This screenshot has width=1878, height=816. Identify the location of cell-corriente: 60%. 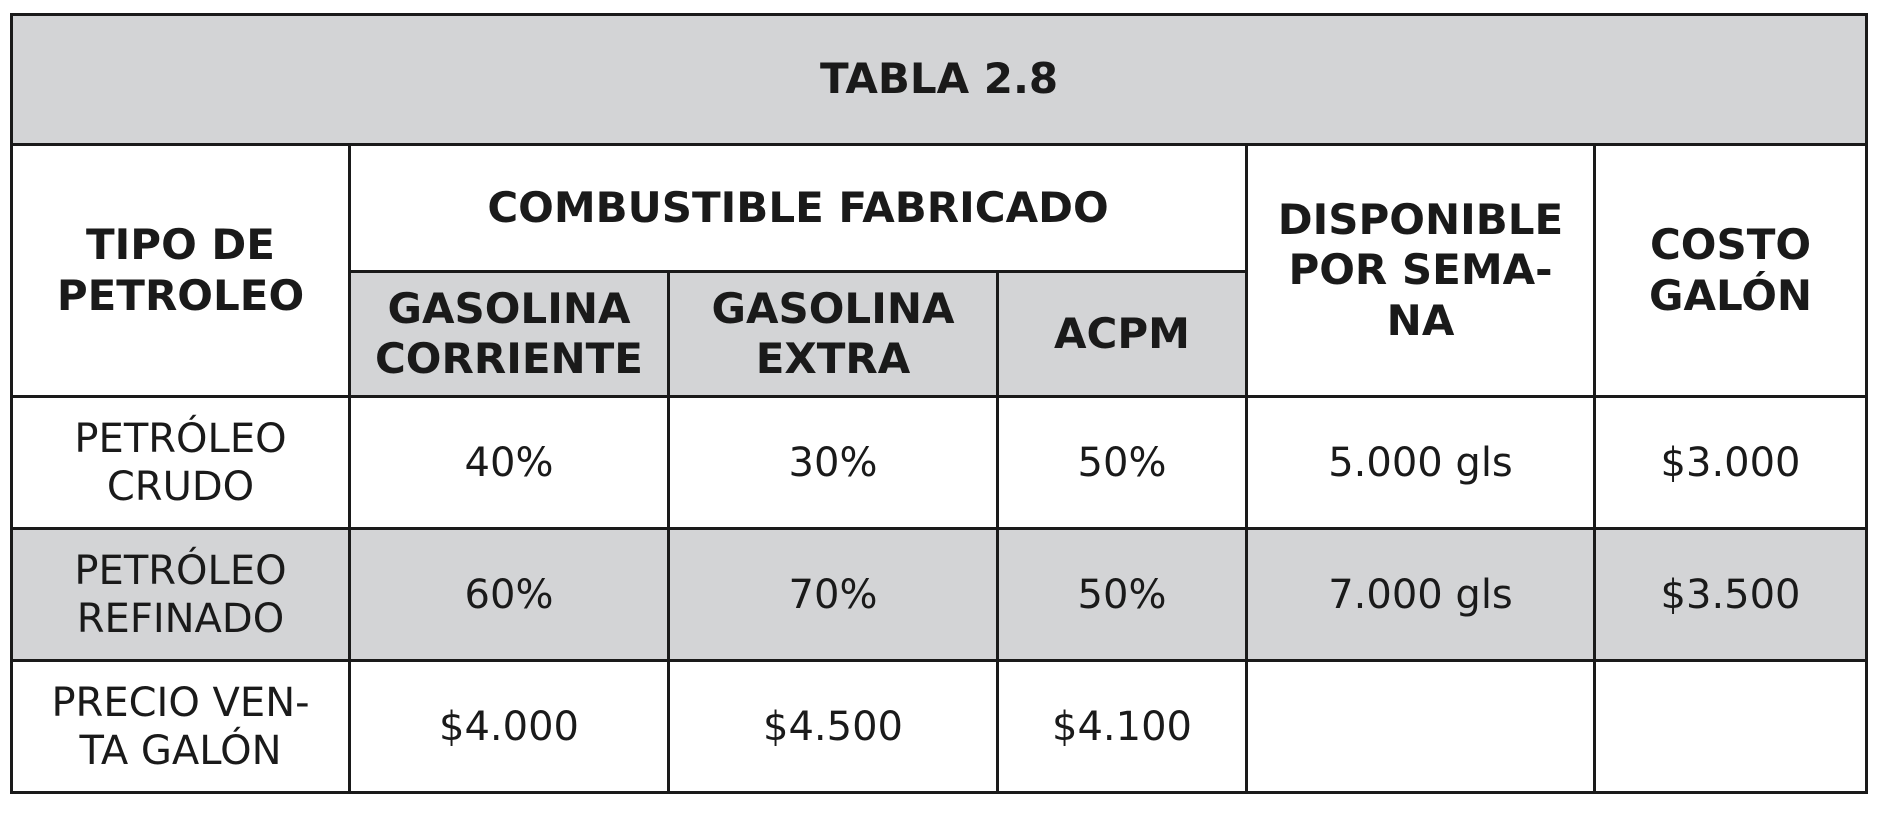
(509, 594).